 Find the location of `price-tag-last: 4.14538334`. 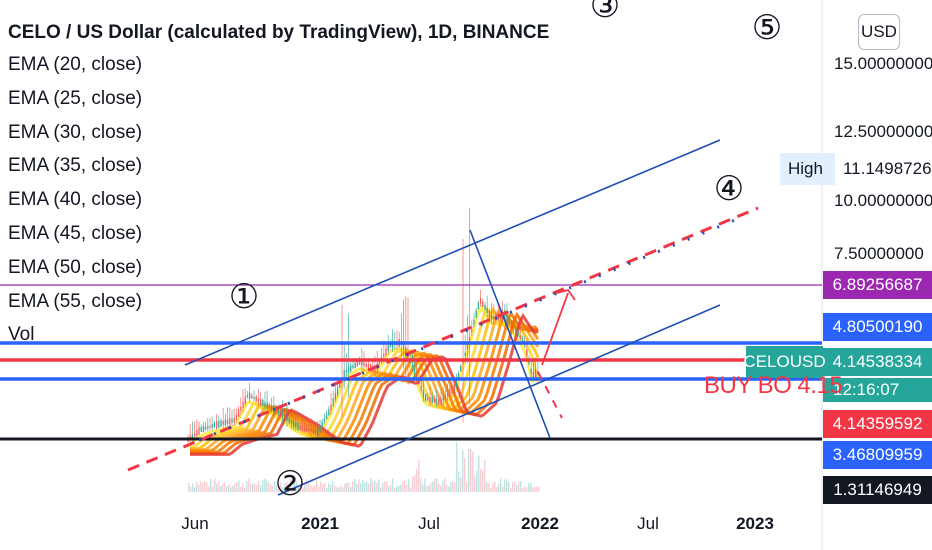

price-tag-last: 4.14538334 is located at coordinates (877, 362).